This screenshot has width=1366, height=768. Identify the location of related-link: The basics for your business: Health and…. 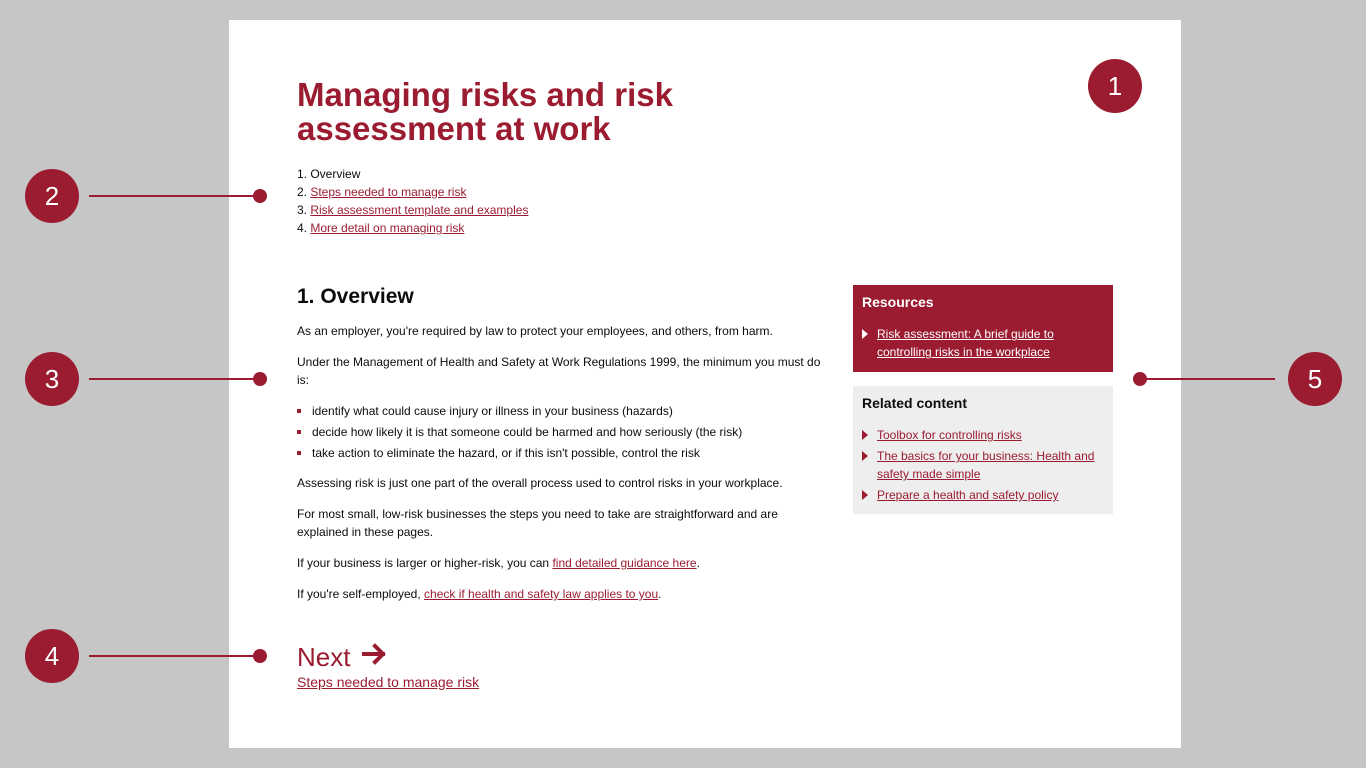
(986, 465).